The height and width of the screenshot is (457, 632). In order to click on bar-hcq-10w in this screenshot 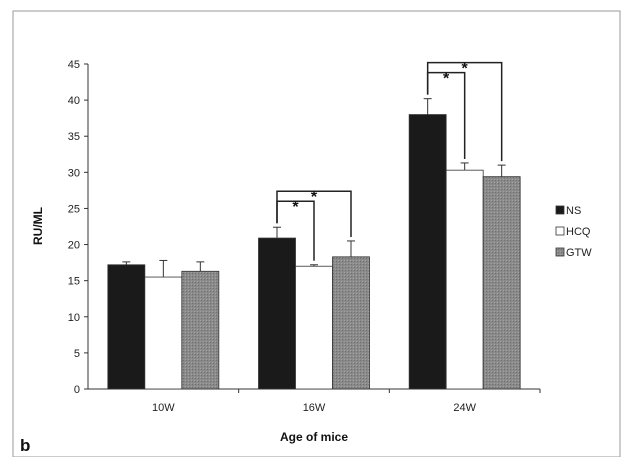, I will do `click(163, 333)`.